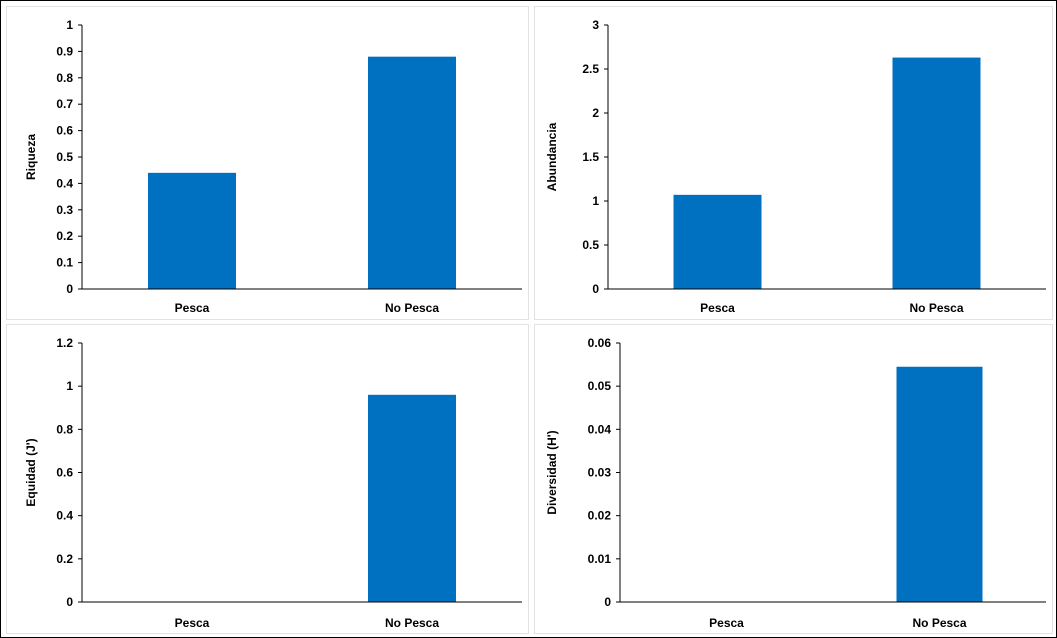  What do you see at coordinates (64, 51) in the screenshot?
I see `y-tick-label: 0.9` at bounding box center [64, 51].